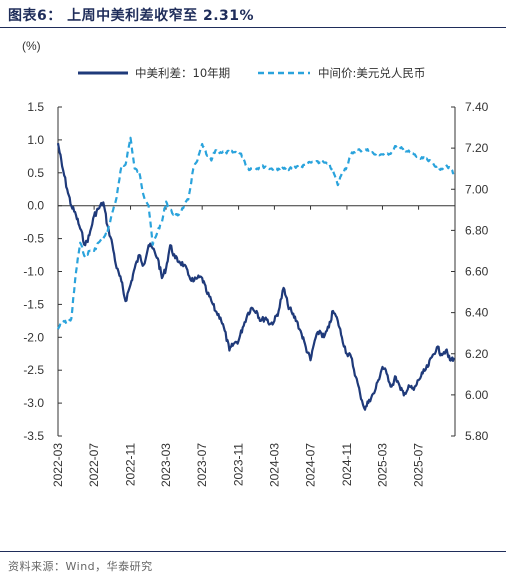 The height and width of the screenshot is (580, 506). Describe the element at coordinates (253, 551) in the screenshot. I see `footer-divider` at that location.